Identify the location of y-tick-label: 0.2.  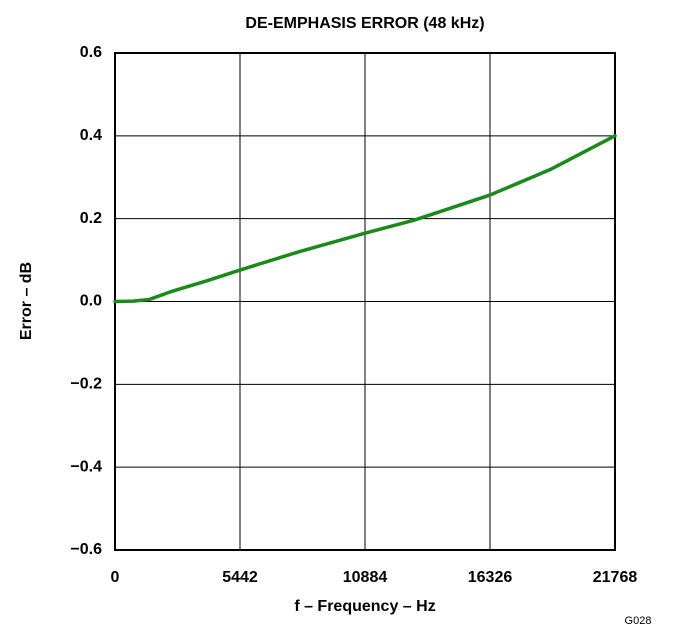
(91, 218).